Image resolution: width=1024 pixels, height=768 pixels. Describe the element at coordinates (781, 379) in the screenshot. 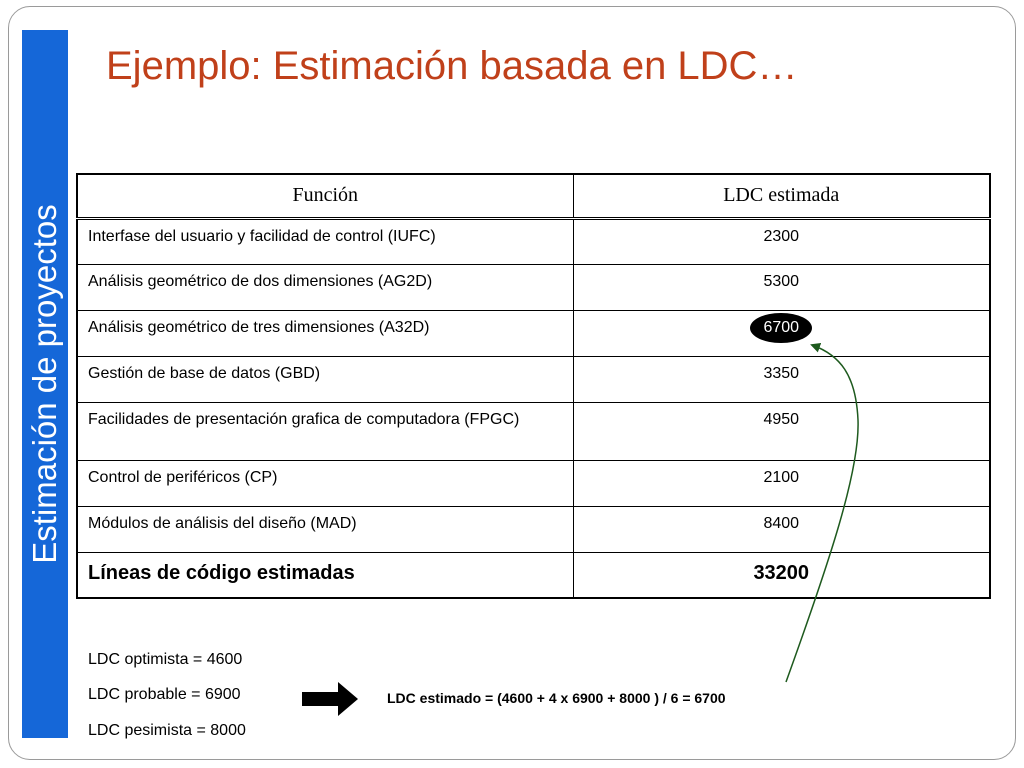

I see `row-ldc: 3350` at that location.